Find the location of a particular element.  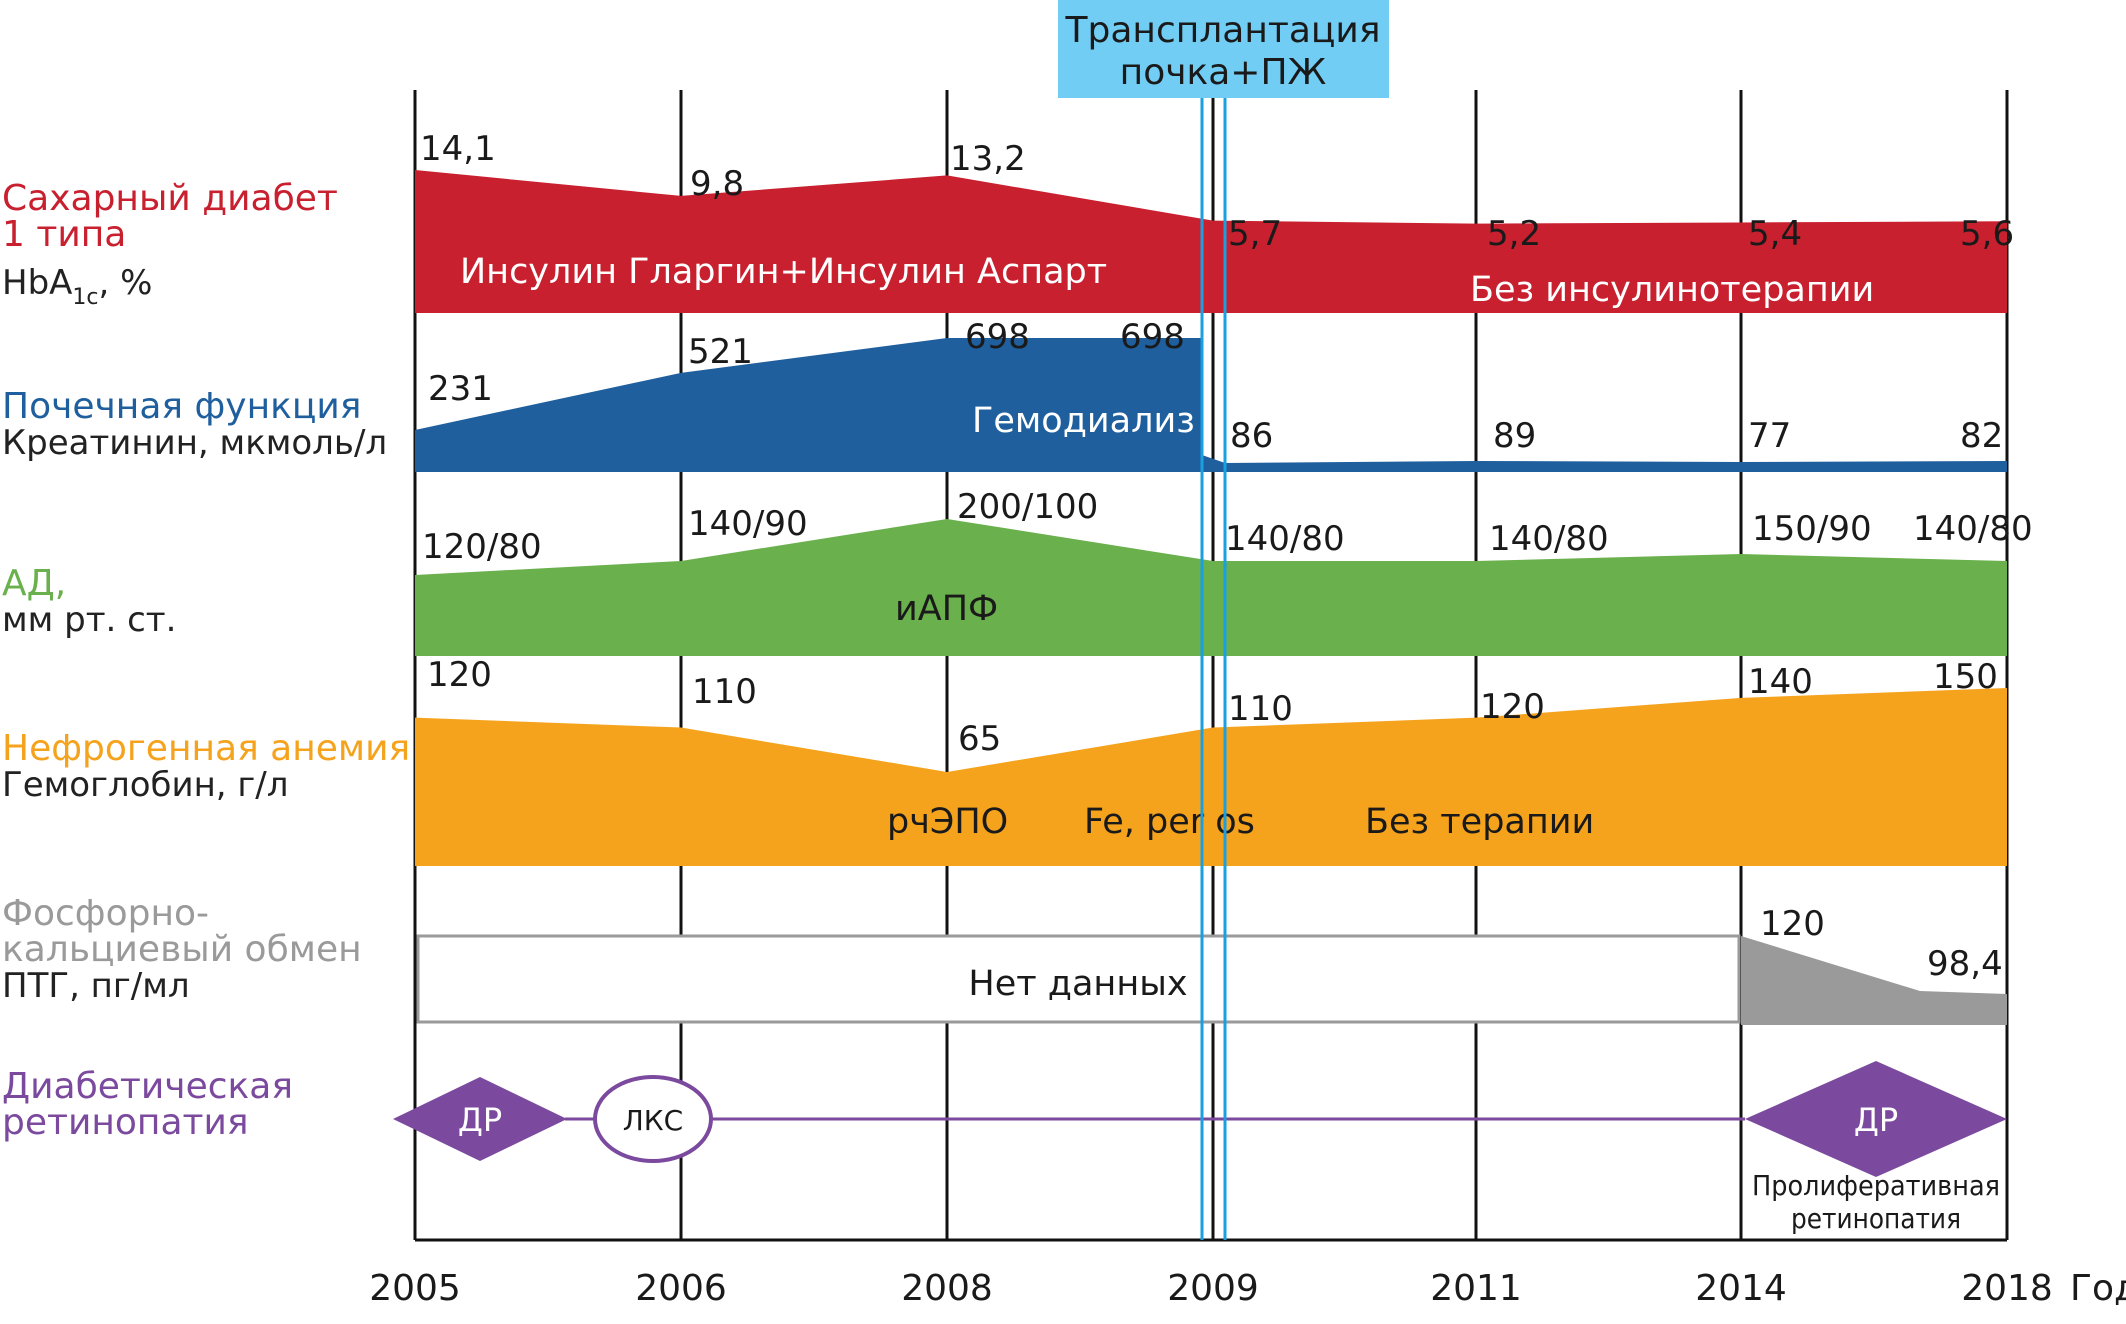

hba1c-value-2006: 9,8 is located at coordinates (717, 184).